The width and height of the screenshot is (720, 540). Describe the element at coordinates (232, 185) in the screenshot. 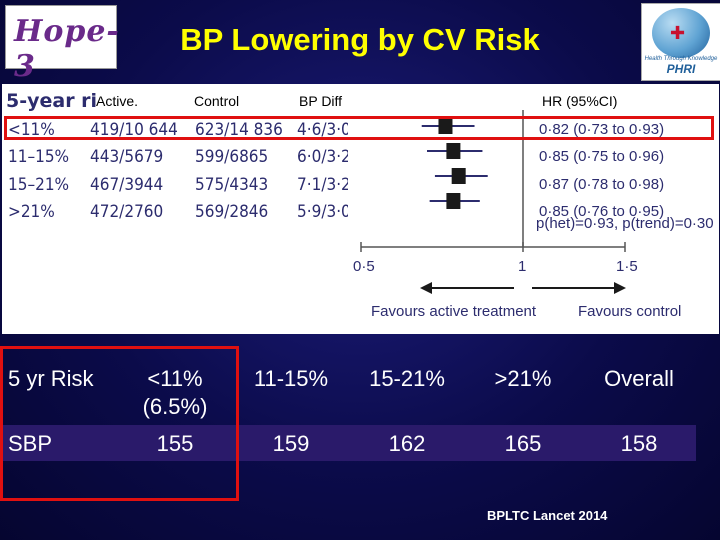

I see `row-control-3: 575/4343` at that location.